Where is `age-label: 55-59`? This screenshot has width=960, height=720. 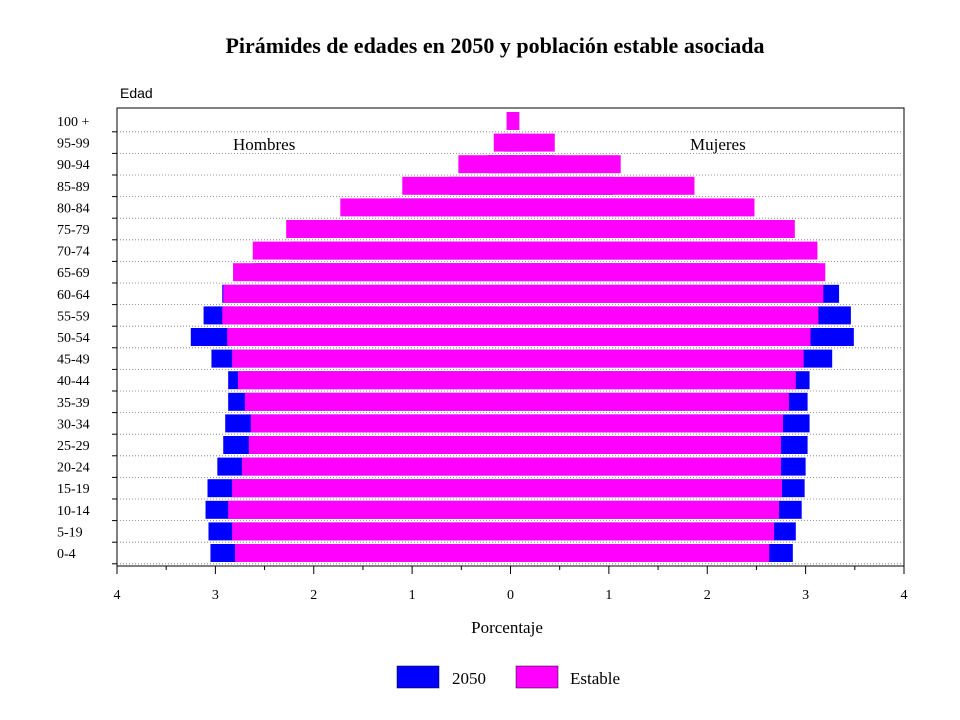 age-label: 55-59 is located at coordinates (73, 316).